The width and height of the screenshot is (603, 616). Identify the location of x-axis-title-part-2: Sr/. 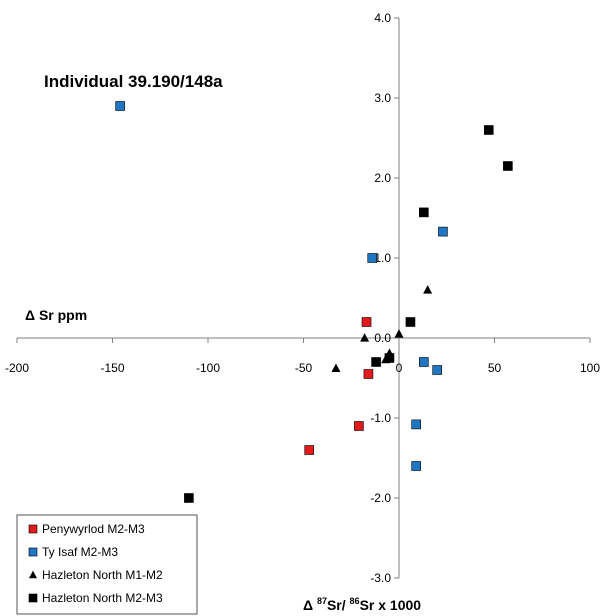
(338, 605).